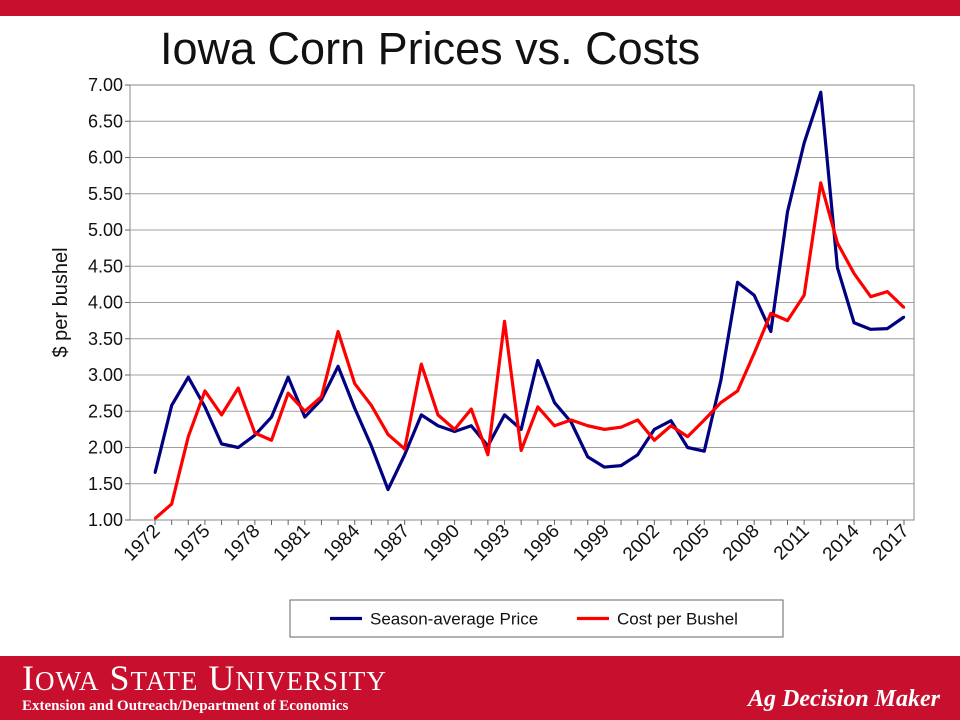 This screenshot has height=720, width=960. I want to click on slide-title: Iowa Corn Prices vs. Costs, so click(430, 48).